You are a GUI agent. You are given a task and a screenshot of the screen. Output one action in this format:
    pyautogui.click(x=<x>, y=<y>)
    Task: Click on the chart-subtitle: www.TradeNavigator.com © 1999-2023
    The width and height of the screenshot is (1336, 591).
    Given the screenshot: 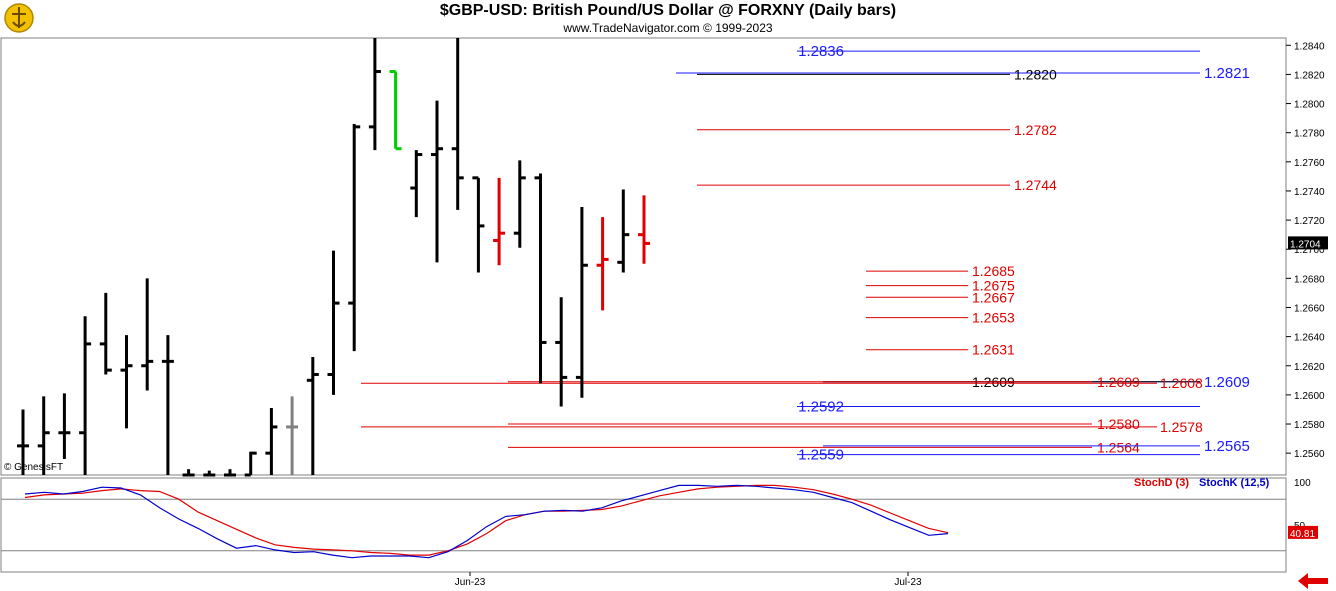 What is the action you would take?
    pyautogui.click(x=668, y=28)
    